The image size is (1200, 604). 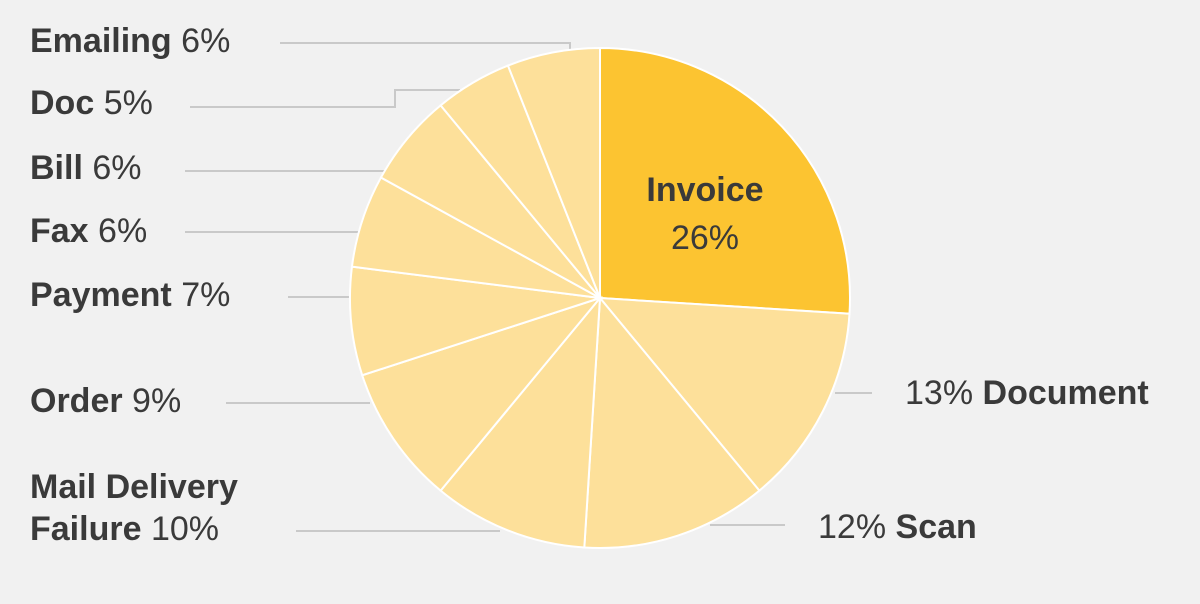 I want to click on category-label: Doc, so click(x=62, y=103).